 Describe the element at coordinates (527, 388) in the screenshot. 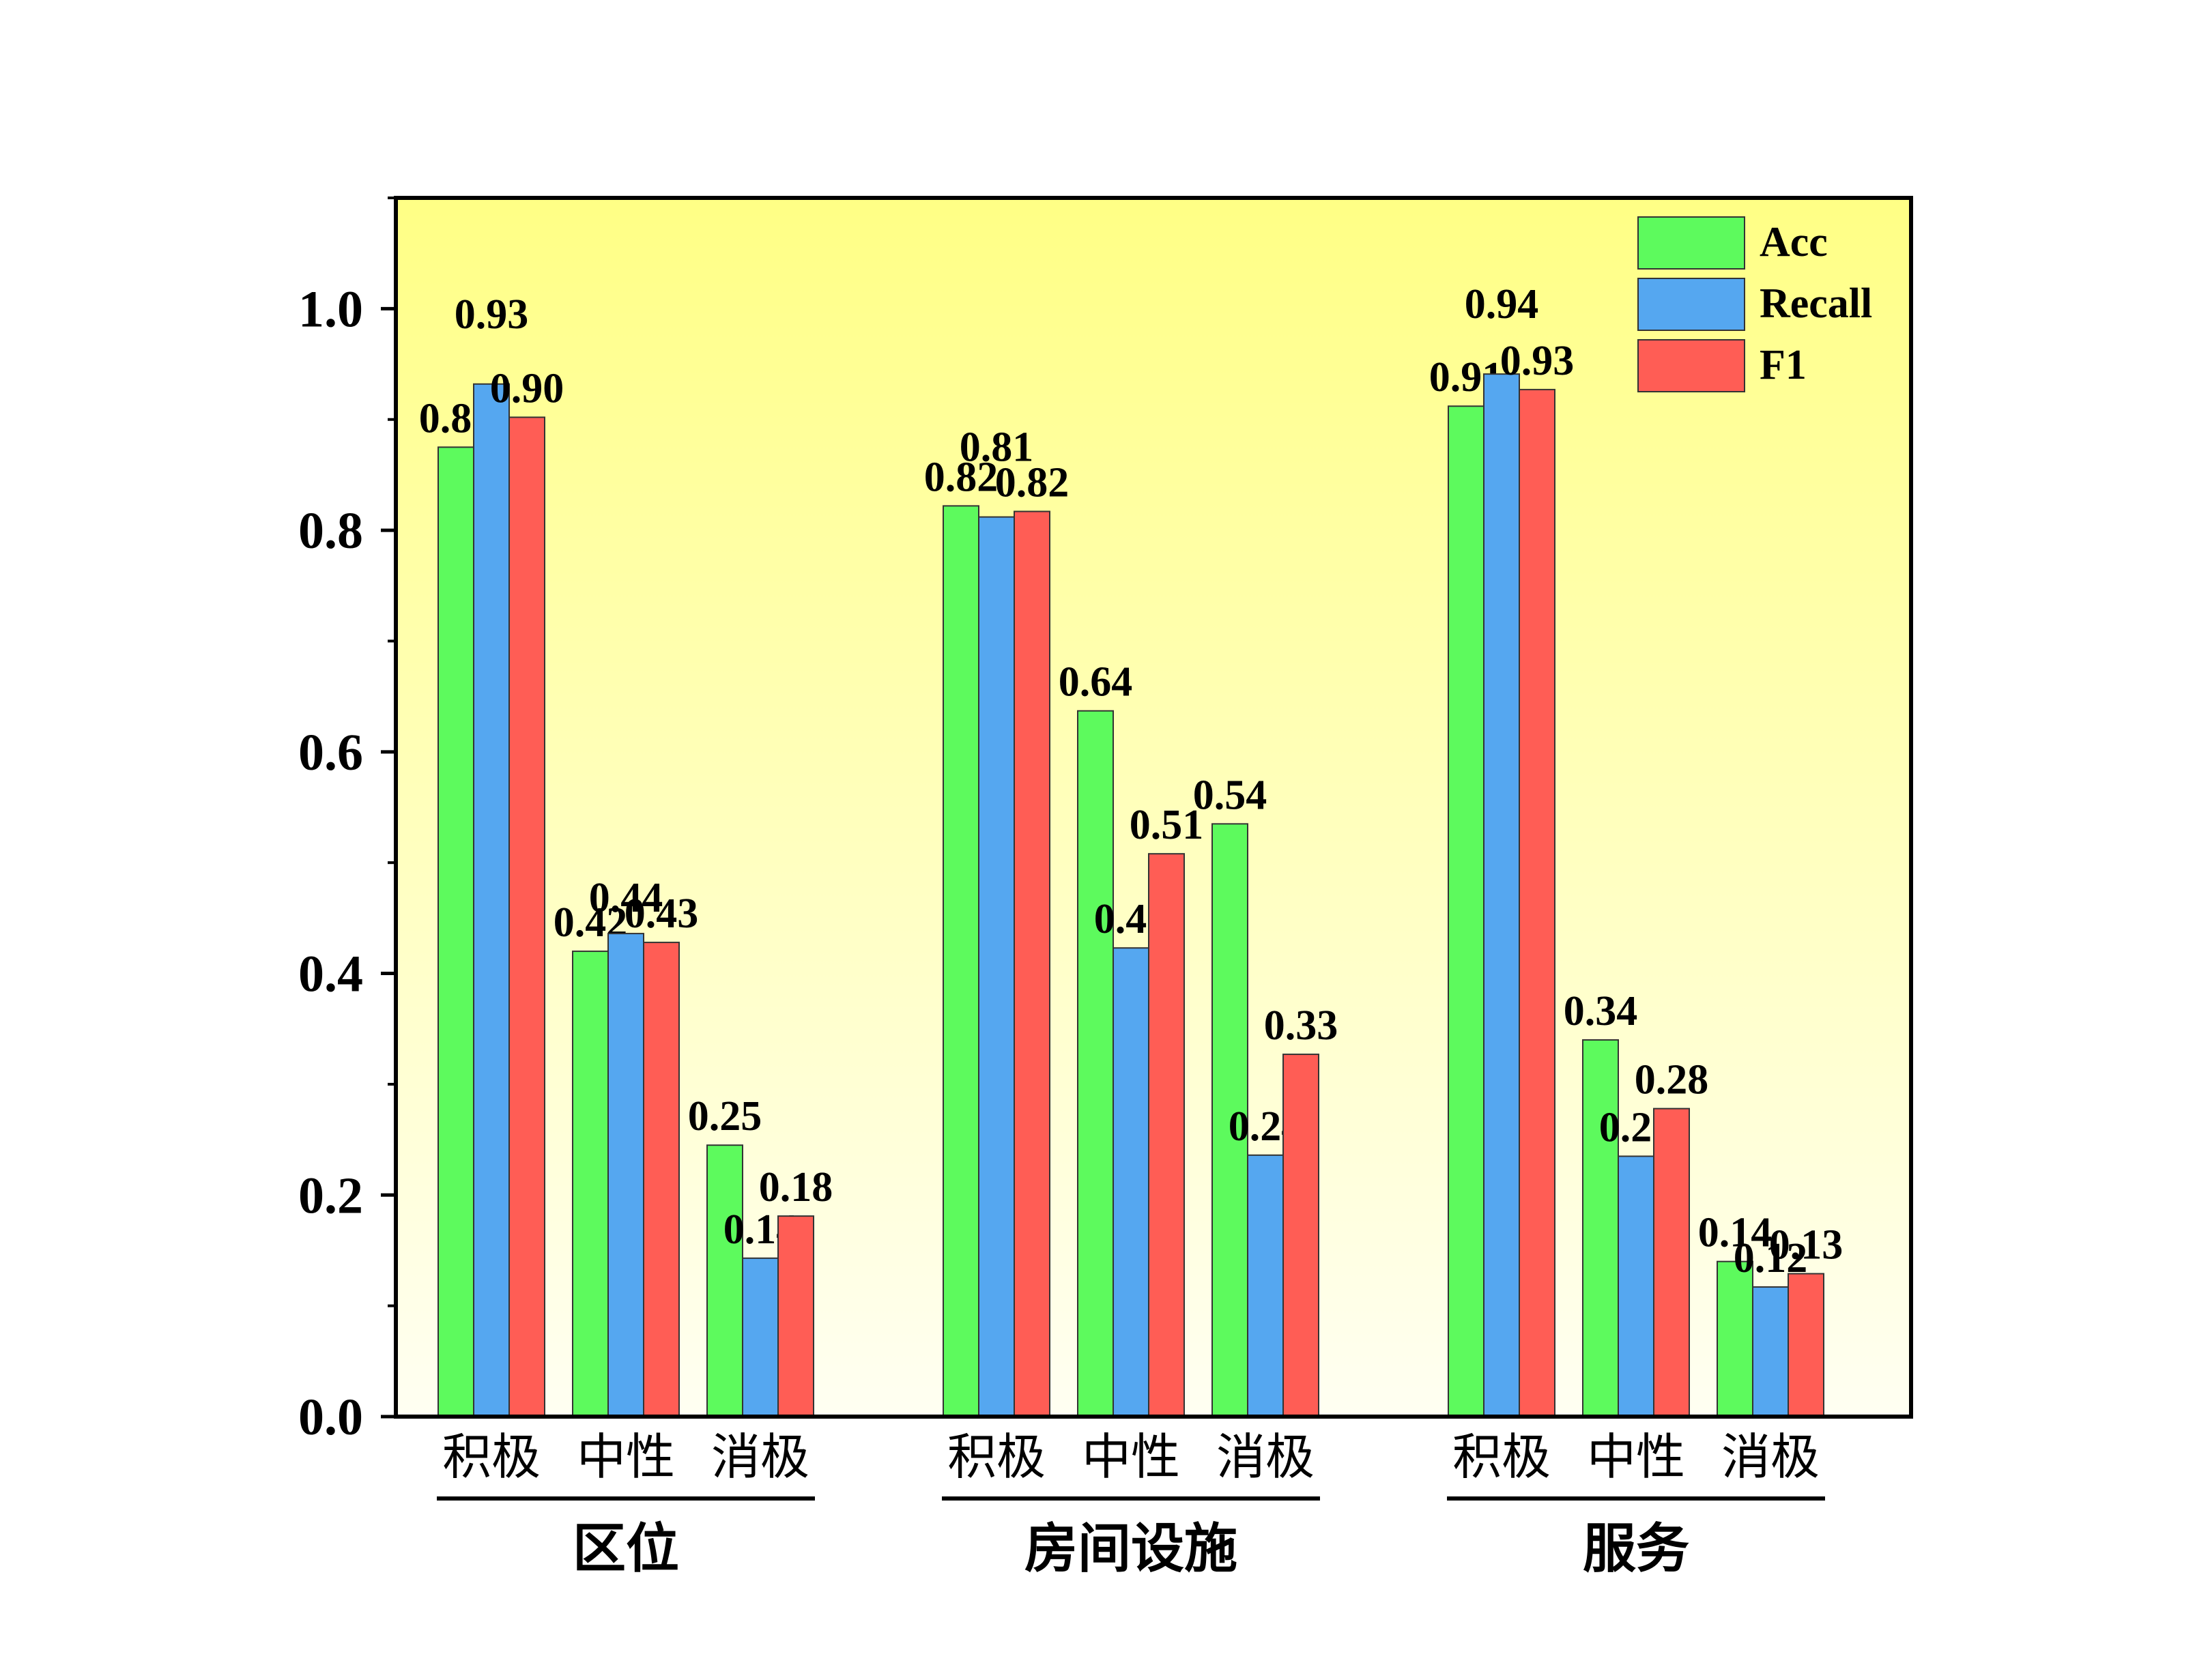

I see `data-label-f1-0: 0.90` at that location.